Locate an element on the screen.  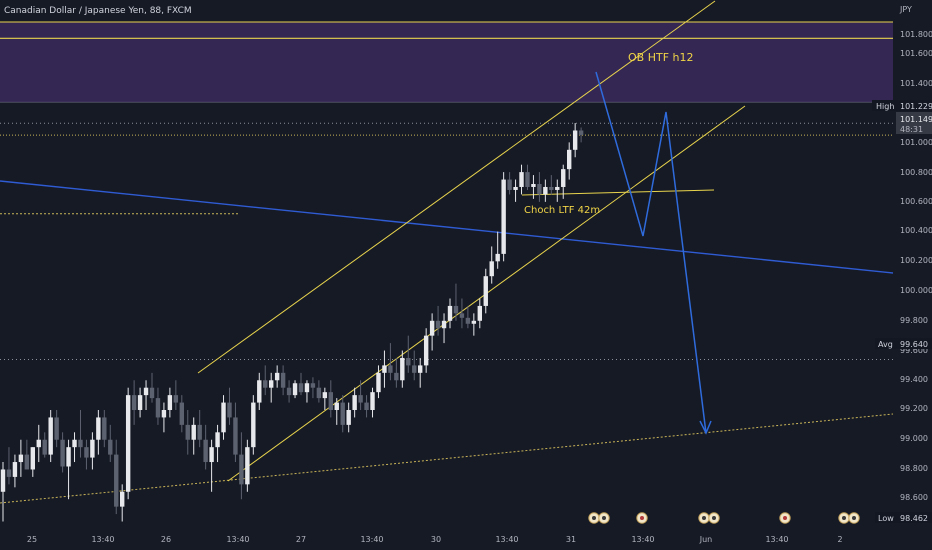
y-axis-tick: 99.800 is located at coordinates (914, 320).